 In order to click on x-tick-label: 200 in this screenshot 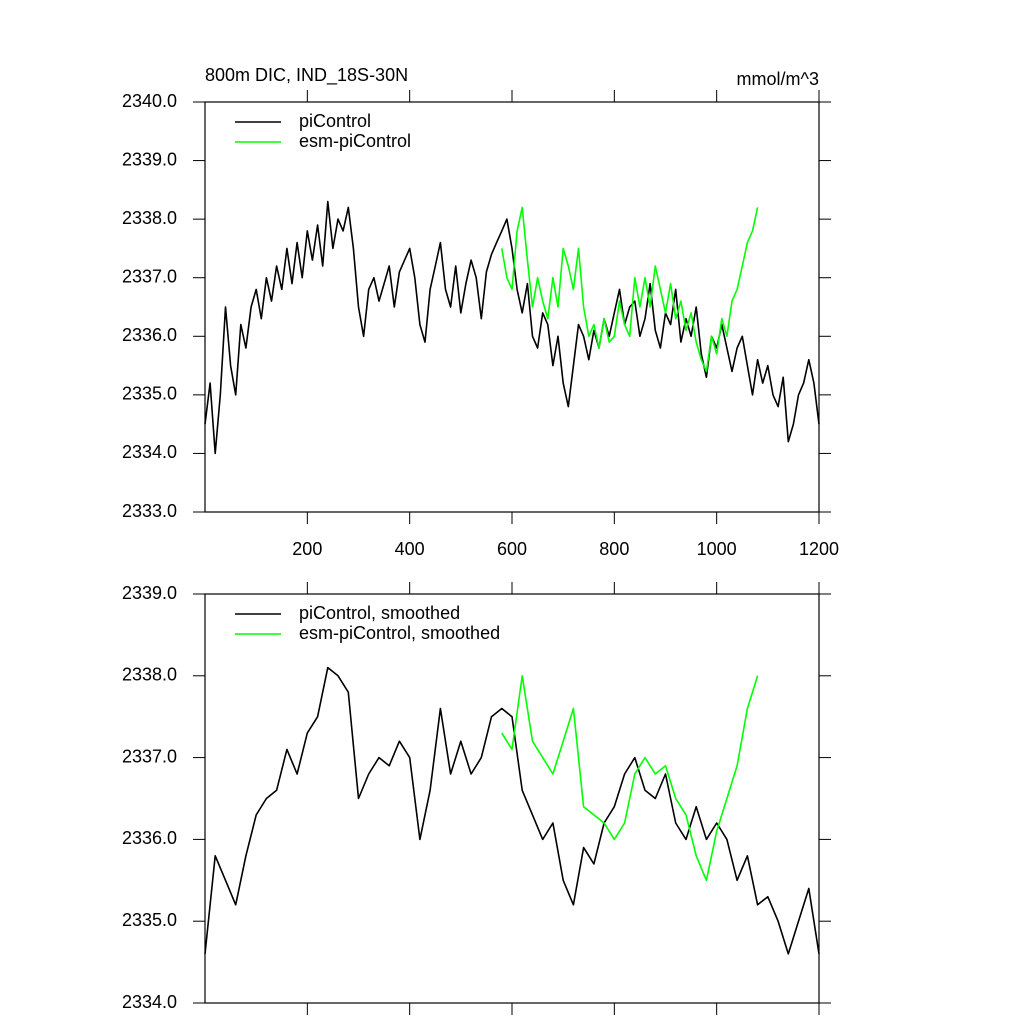, I will do `click(307, 549)`.